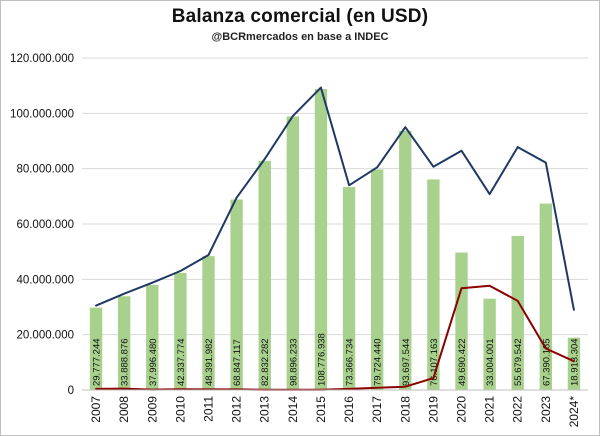  Describe the element at coordinates (462, 409) in the screenshot. I see `x-tick-label: 2020` at that location.